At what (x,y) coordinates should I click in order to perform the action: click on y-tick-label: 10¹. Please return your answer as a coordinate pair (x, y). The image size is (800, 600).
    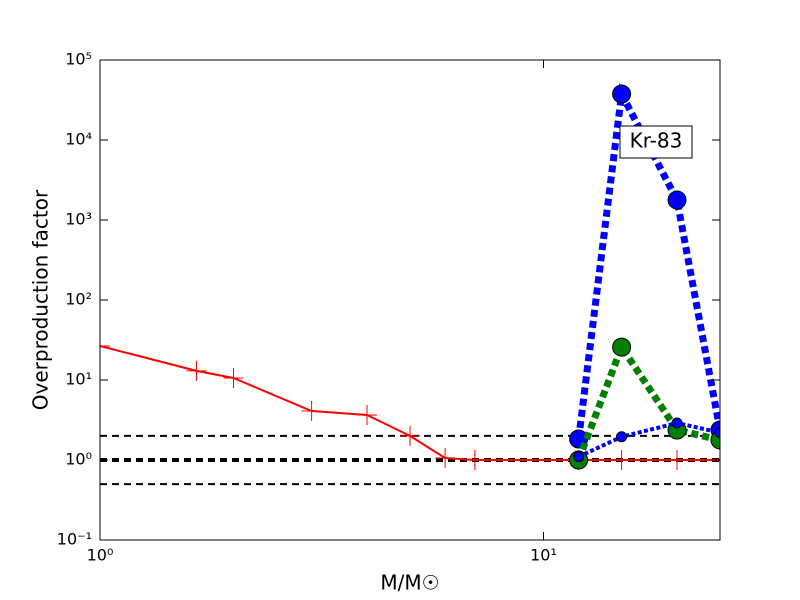
    Looking at the image, I should click on (78, 379).